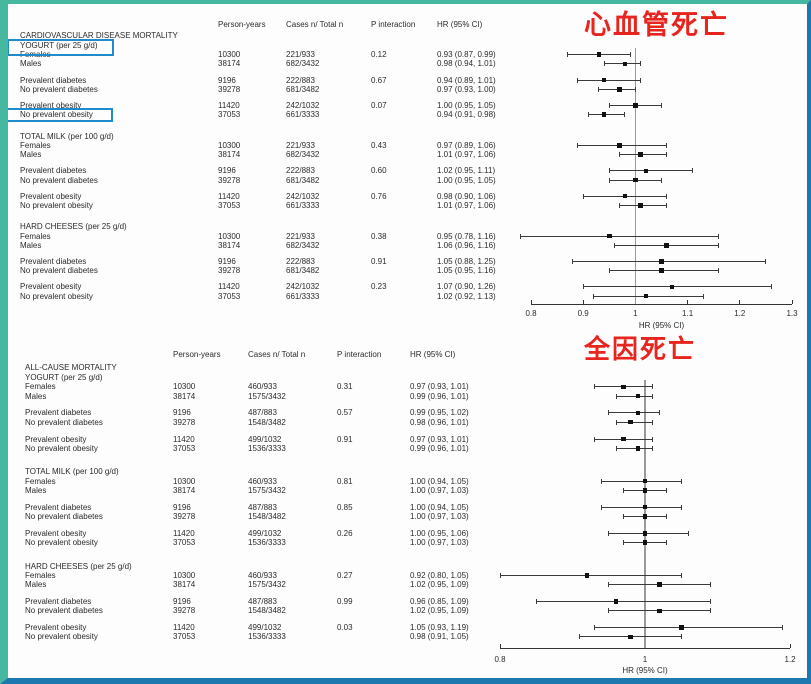  What do you see at coordinates (303, 196) in the screenshot?
I see `cases-value: 242/1032` at bounding box center [303, 196].